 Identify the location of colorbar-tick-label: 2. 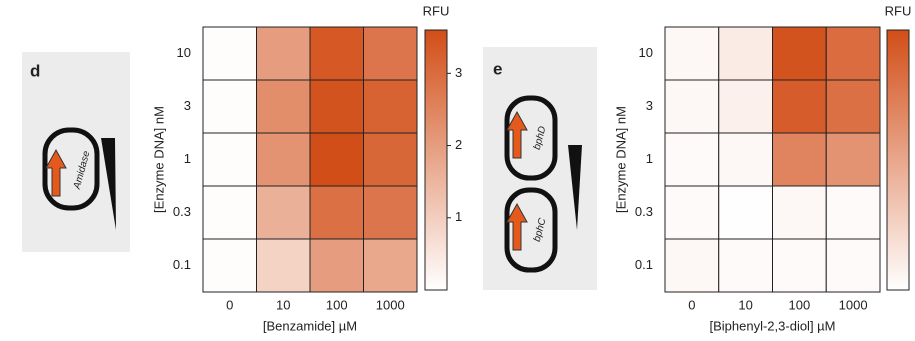
(458, 144).